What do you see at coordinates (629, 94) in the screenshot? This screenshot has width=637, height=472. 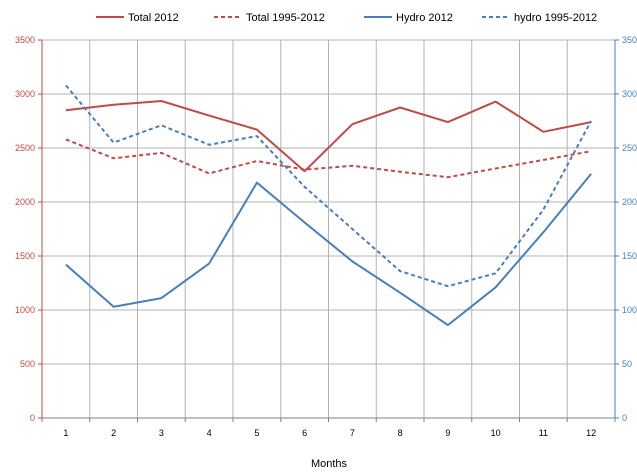 I see `y-right-tick-label: 300` at bounding box center [629, 94].